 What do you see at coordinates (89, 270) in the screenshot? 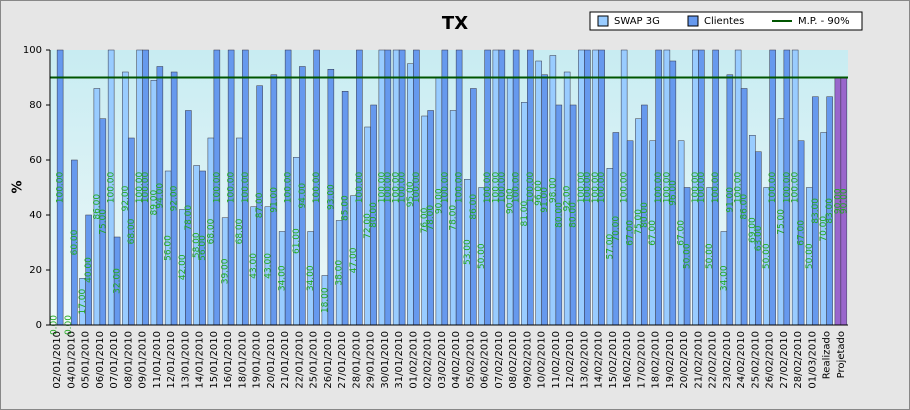
I see `value-label: 40.00` at bounding box center [89, 270].